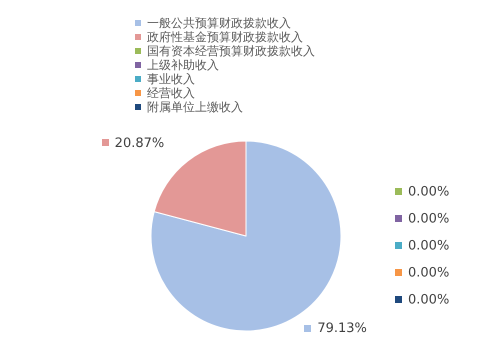  What do you see at coordinates (342, 328) in the screenshot?
I see `data-label: 79.13%` at bounding box center [342, 328].